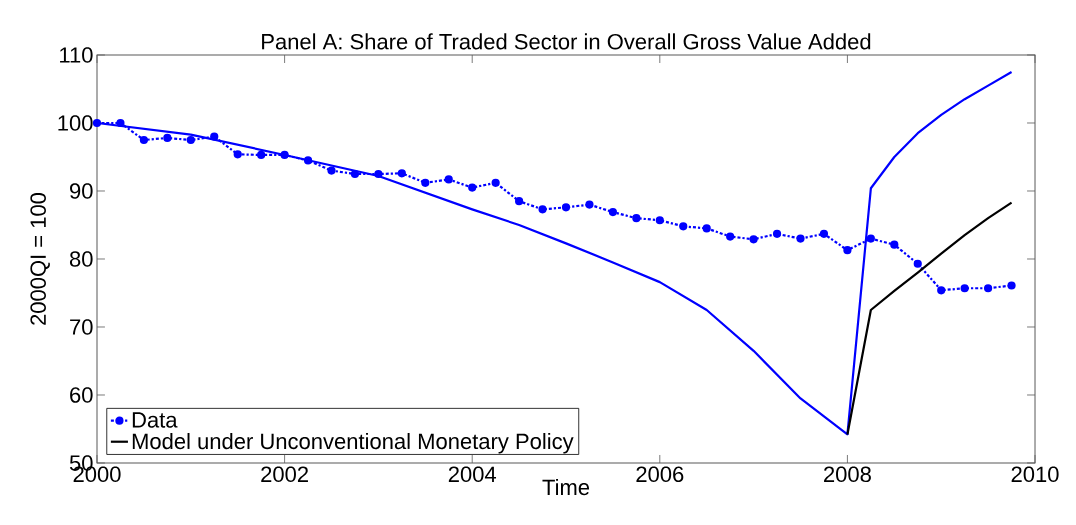 The image size is (1076, 525). I want to click on x-tick-label: 2010, so click(1035, 474).